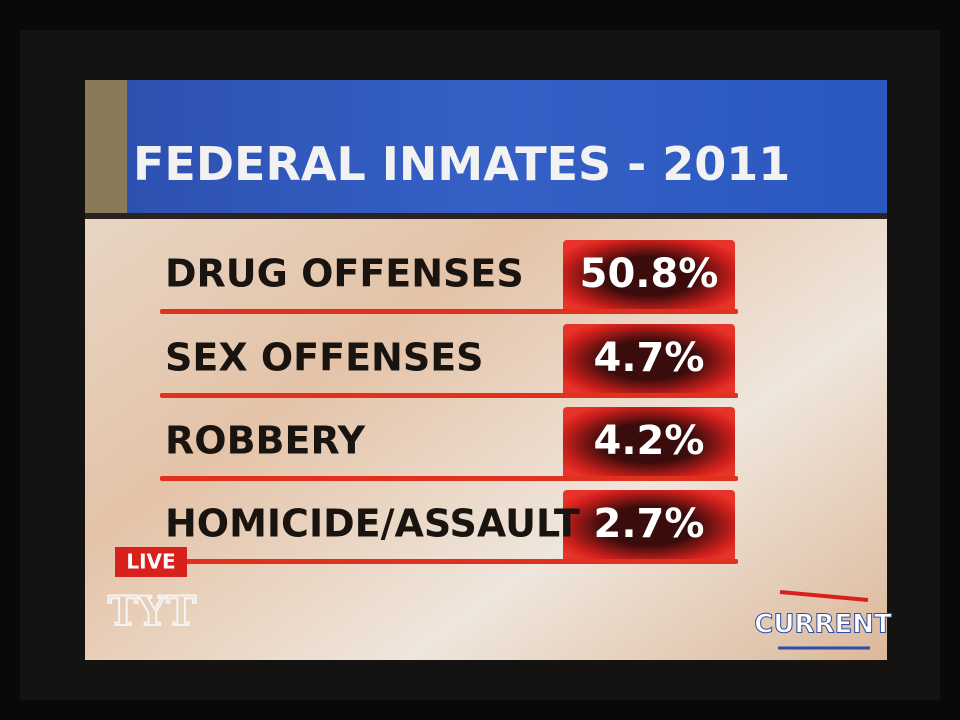  What do you see at coordinates (486, 216) in the screenshot?
I see `header-rule` at bounding box center [486, 216].